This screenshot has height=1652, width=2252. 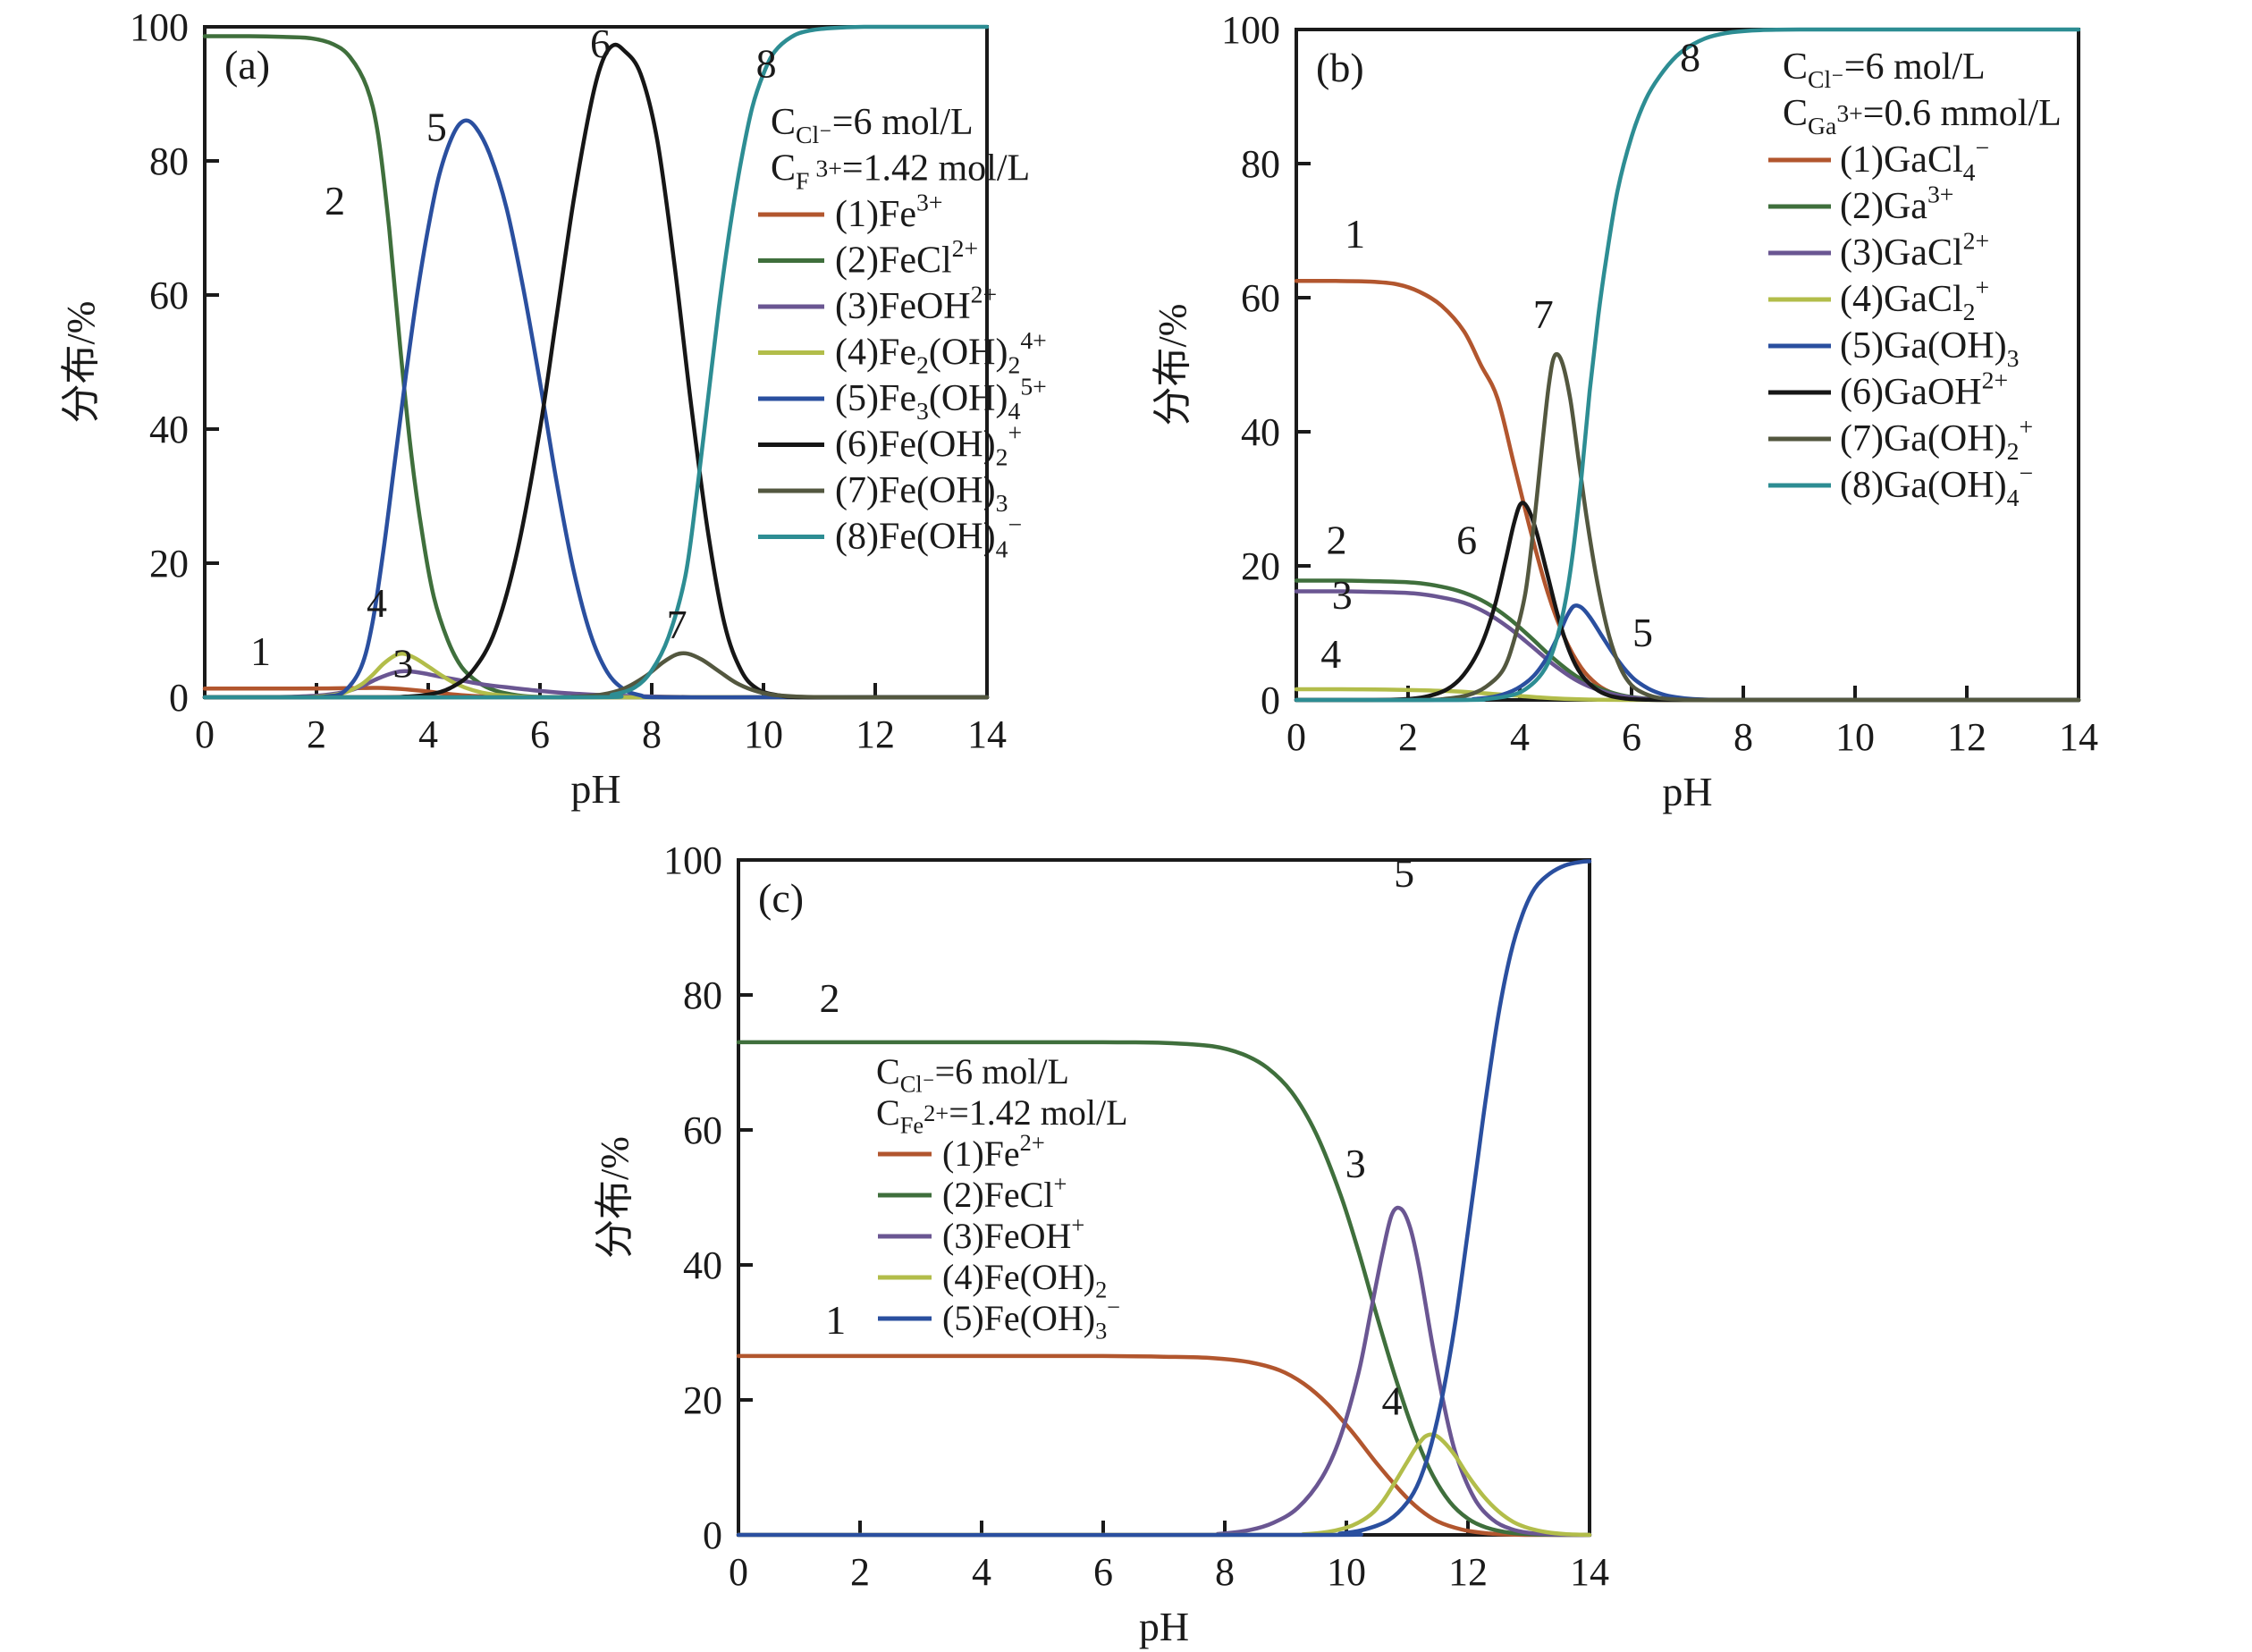 What do you see at coordinates (335, 200) in the screenshot?
I see `curve-number-label-a-2: 2` at bounding box center [335, 200].